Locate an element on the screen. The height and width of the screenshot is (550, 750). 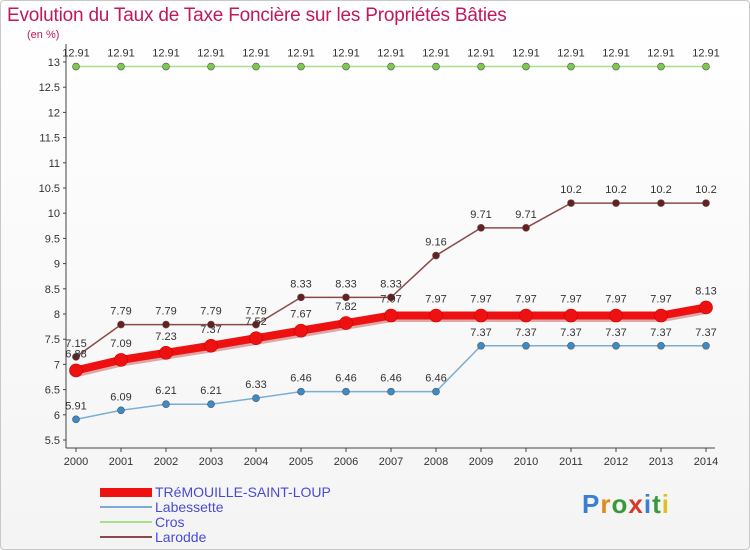
data-label-tr-mouille-saint-loup: 7.23 is located at coordinates (165, 337).